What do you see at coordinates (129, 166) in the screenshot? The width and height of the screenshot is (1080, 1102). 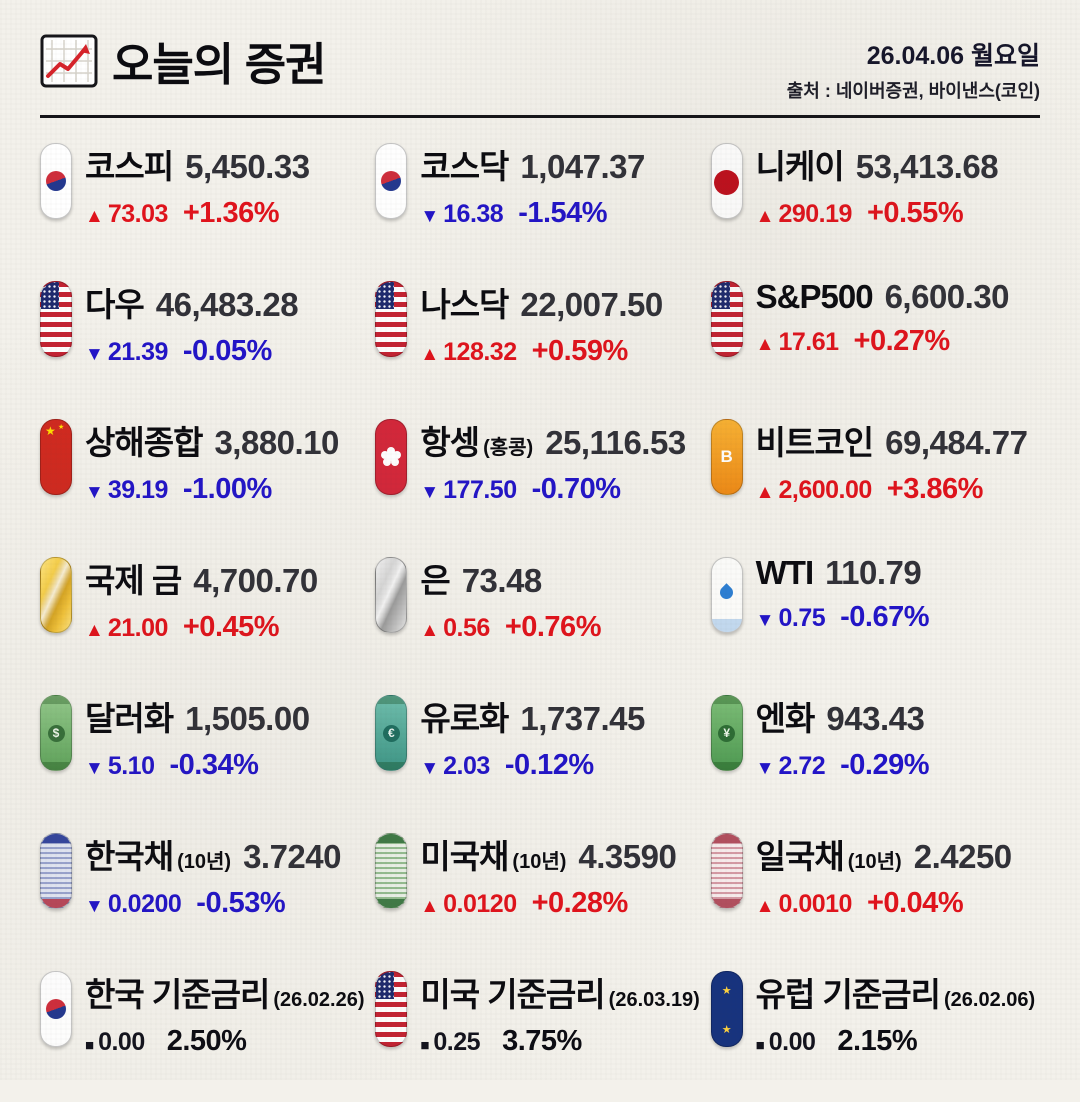 I see `market-name: 코스피` at bounding box center [129, 166].